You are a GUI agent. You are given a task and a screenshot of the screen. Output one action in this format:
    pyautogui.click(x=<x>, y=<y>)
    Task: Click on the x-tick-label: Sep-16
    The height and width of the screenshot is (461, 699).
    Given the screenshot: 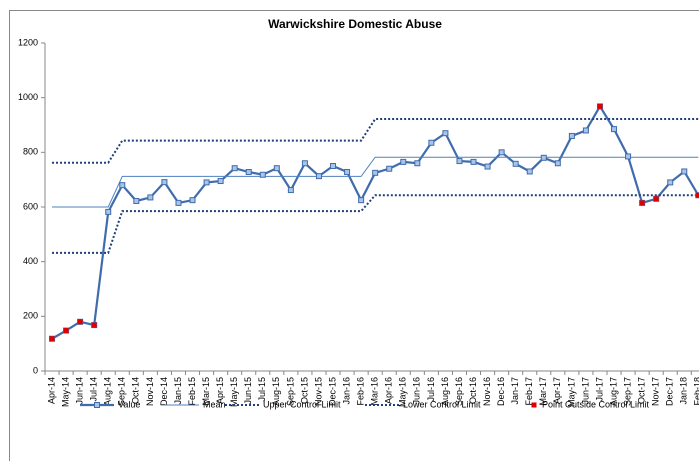 What is the action you would take?
    pyautogui.click(x=459, y=391)
    